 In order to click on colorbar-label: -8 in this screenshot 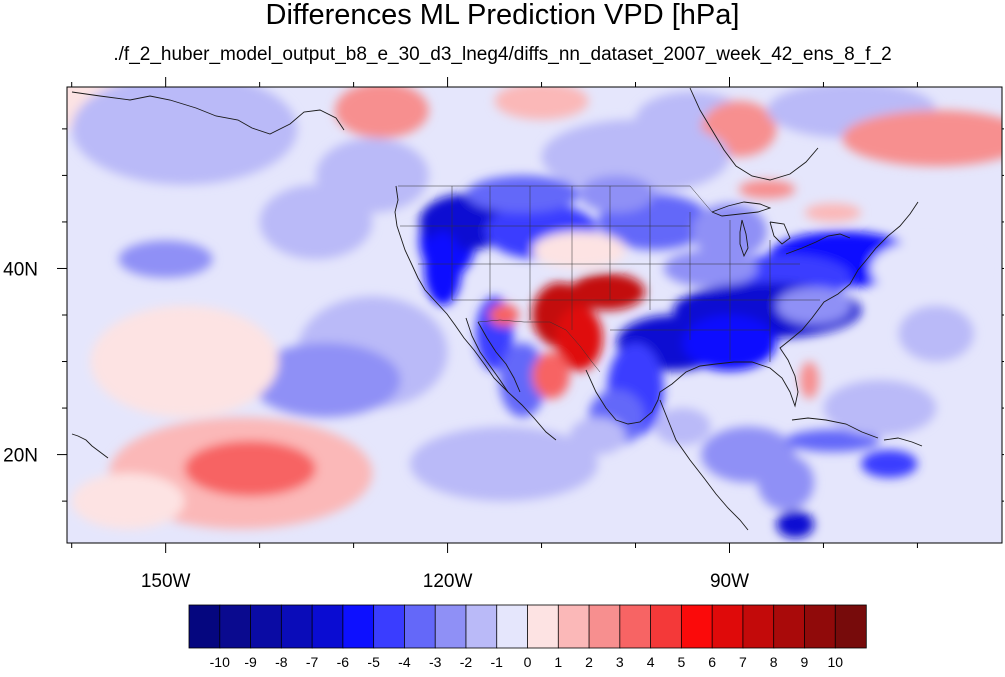, I will do `click(281, 662)`.